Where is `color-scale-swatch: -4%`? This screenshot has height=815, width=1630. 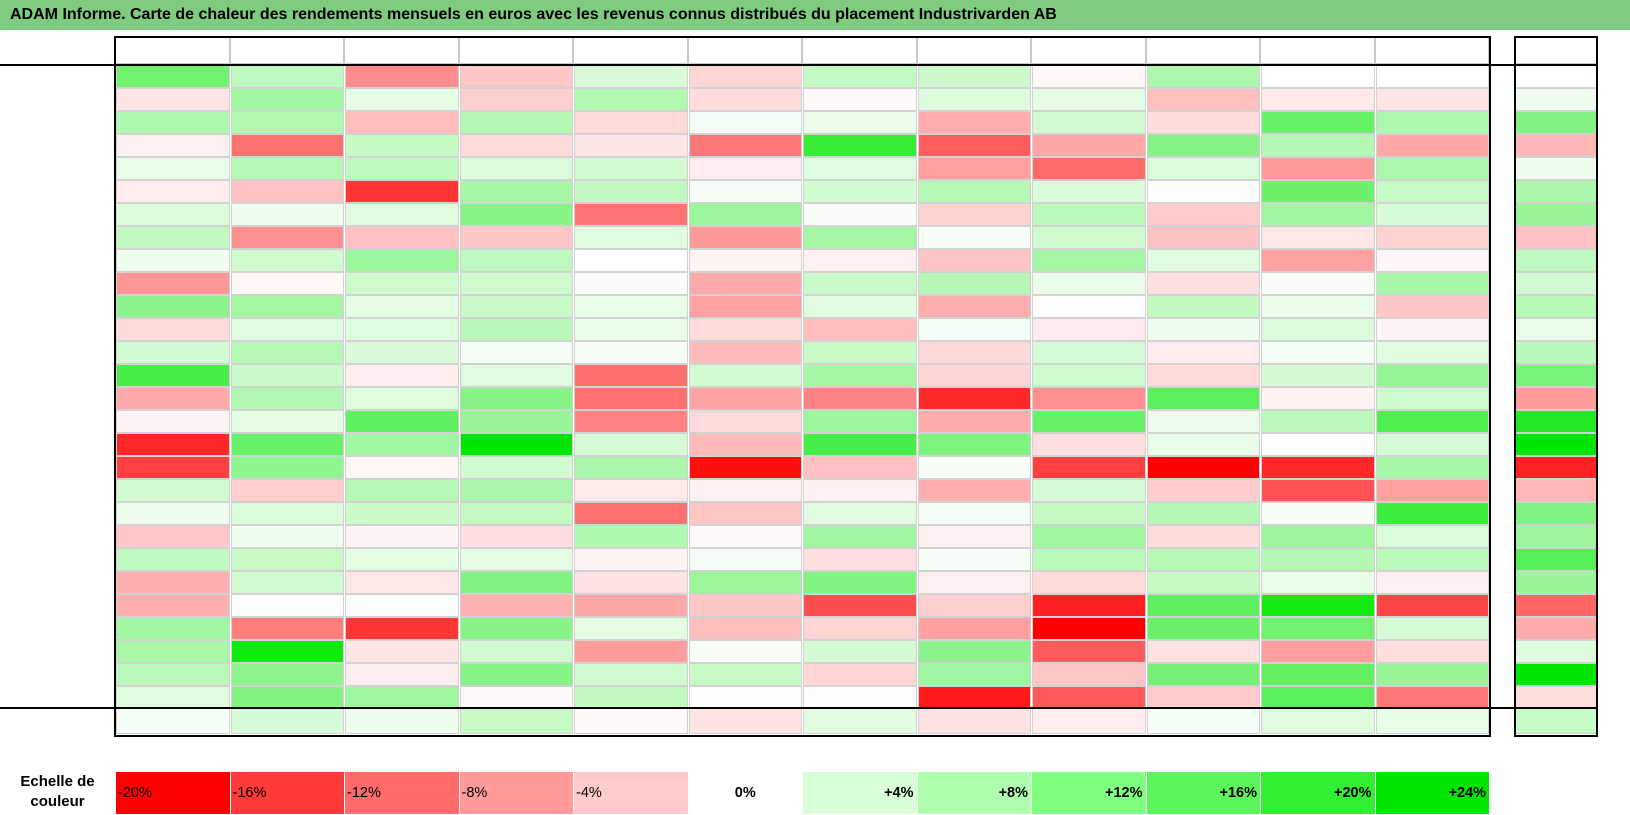 color-scale-swatch: -4% is located at coordinates (631, 793).